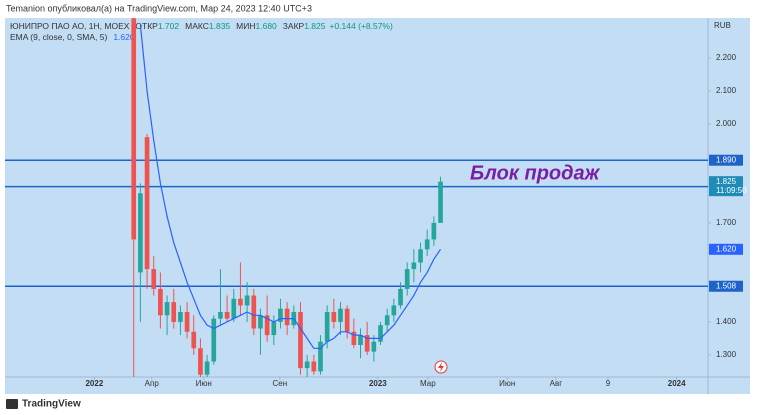 Image resolution: width=758 pixels, height=415 pixels. What do you see at coordinates (556, 383) in the screenshot?
I see `x-tick-label: Авг` at bounding box center [556, 383].